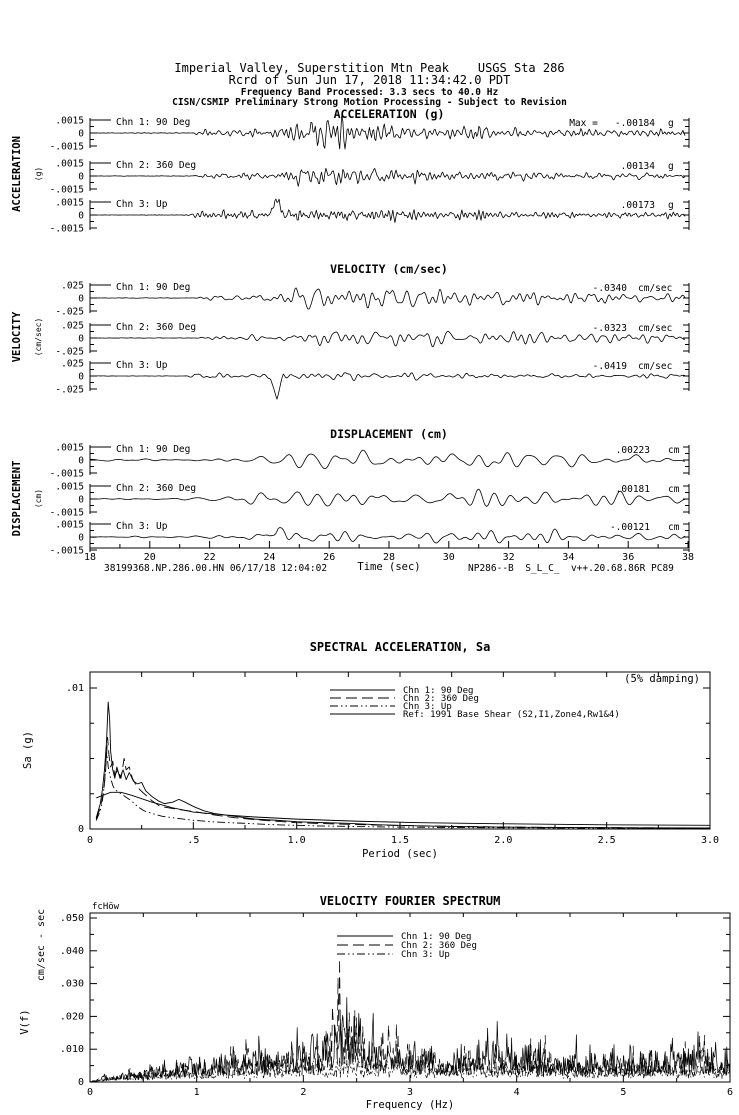 The image size is (739, 1115). What do you see at coordinates (427, 707) in the screenshot?
I see `legend-label: Chn 3: Up` at bounding box center [427, 707].